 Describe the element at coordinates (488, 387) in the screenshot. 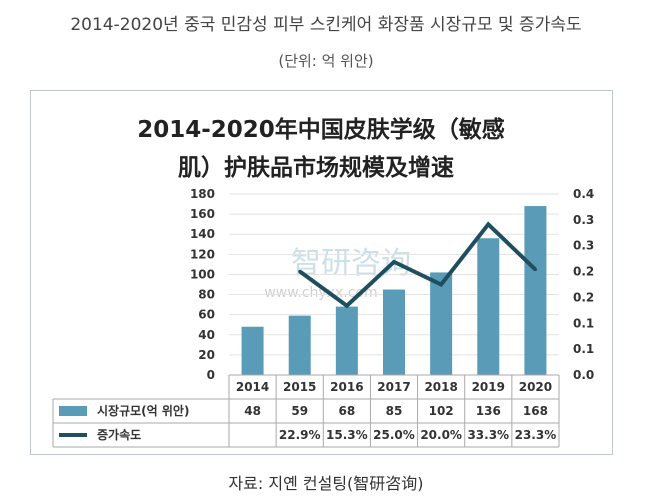

I see `x-tick-label: 2019` at that location.